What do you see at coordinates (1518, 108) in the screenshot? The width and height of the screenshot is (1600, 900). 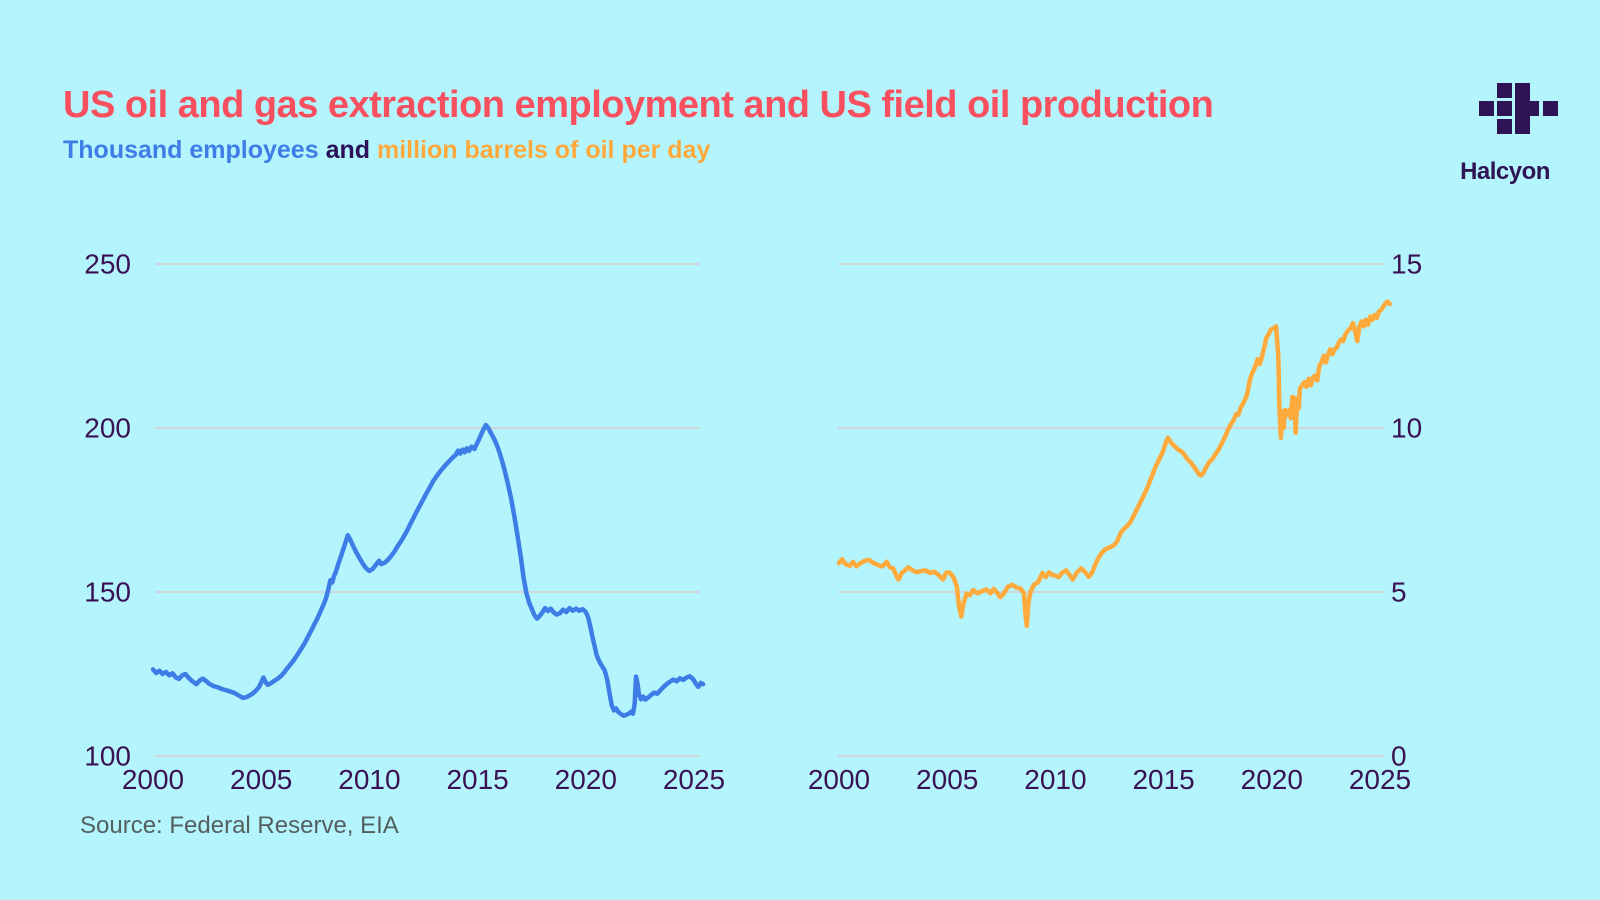 I see `halcyon-logo-icon` at bounding box center [1518, 108].